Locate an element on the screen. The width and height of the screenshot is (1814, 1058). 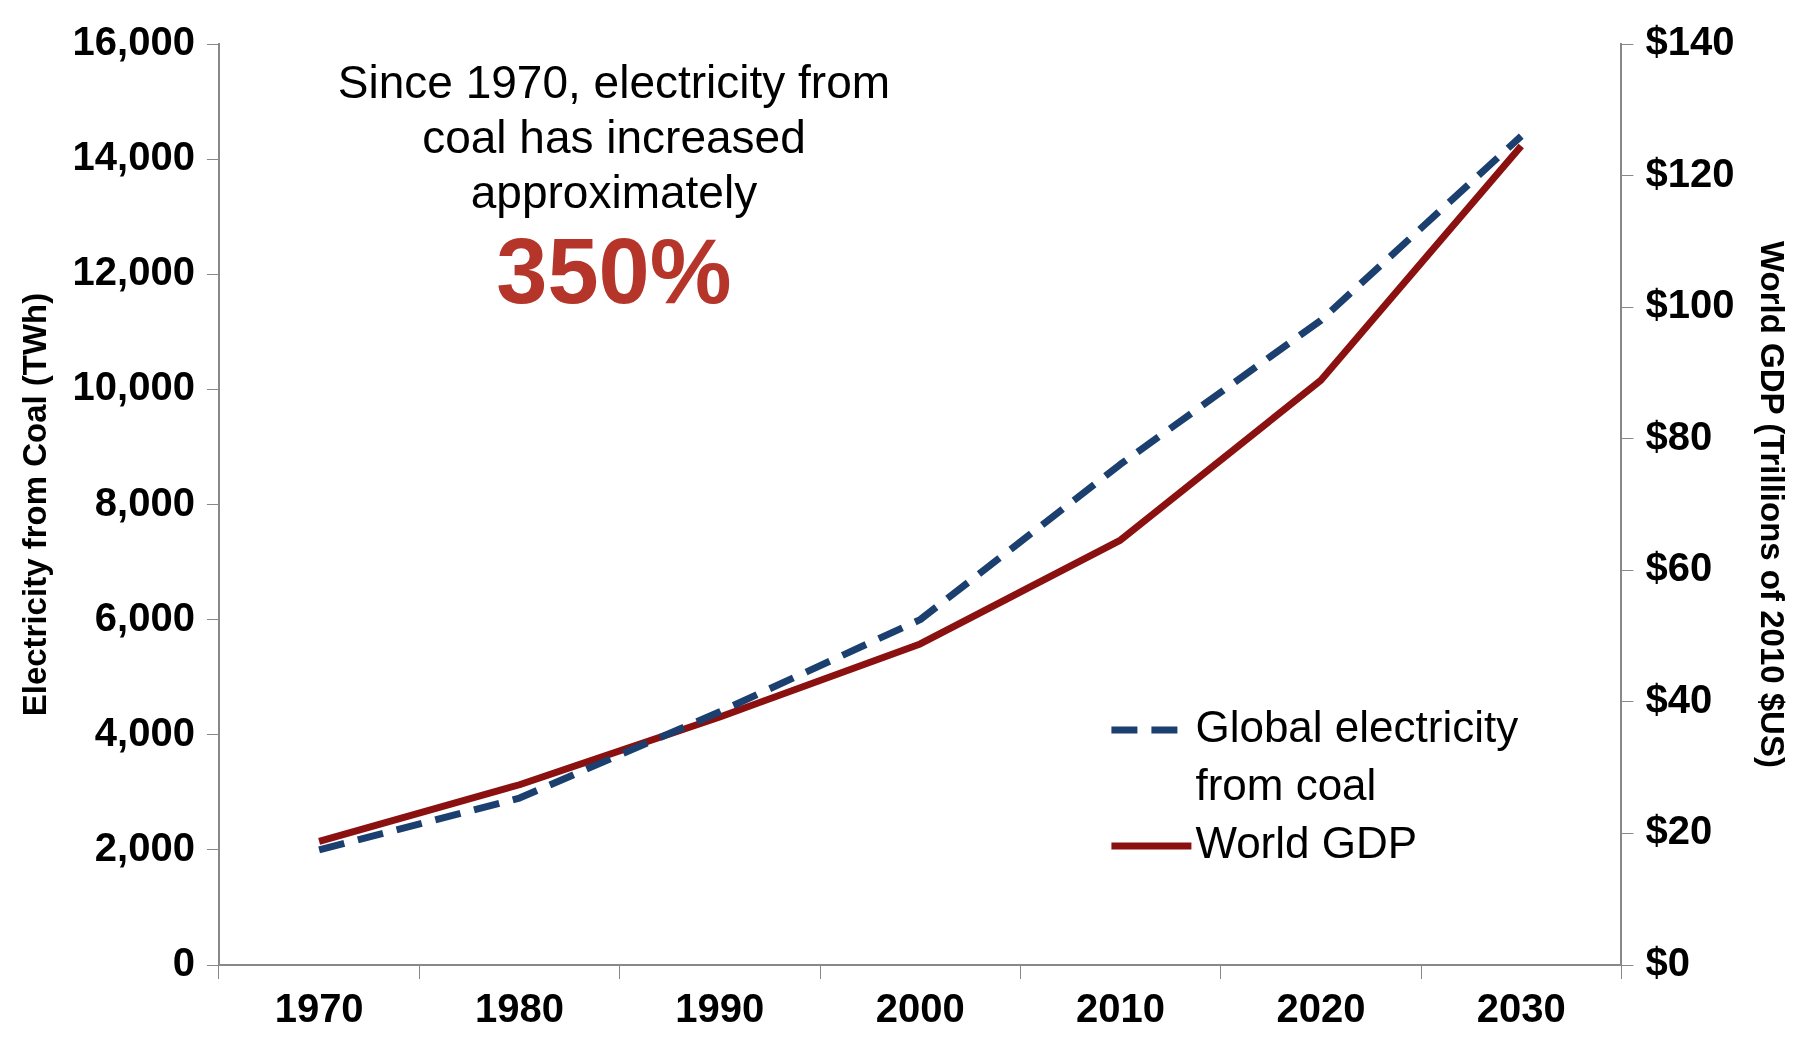
y-tick-label: 0 is located at coordinates (183, 962).